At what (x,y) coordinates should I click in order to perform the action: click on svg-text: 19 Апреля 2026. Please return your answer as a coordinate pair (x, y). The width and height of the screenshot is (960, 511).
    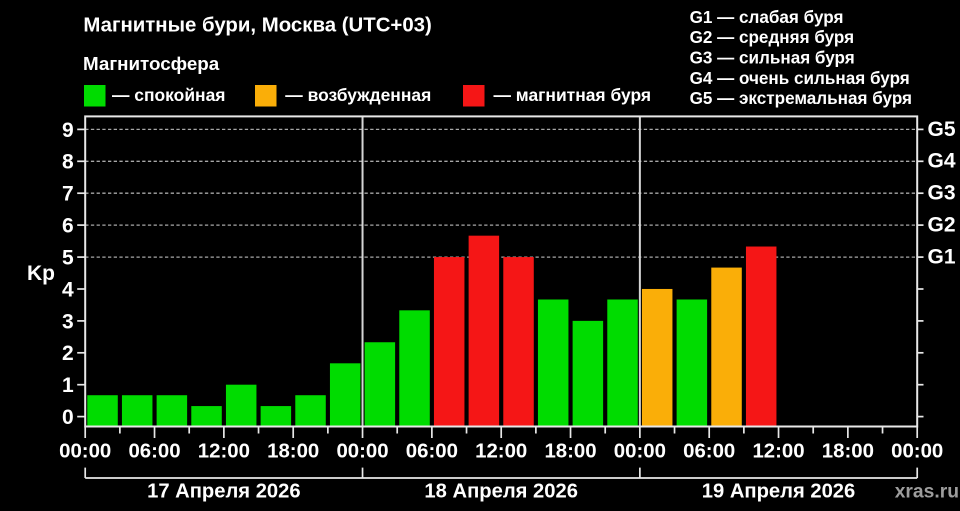
    Looking at the image, I should click on (779, 492).